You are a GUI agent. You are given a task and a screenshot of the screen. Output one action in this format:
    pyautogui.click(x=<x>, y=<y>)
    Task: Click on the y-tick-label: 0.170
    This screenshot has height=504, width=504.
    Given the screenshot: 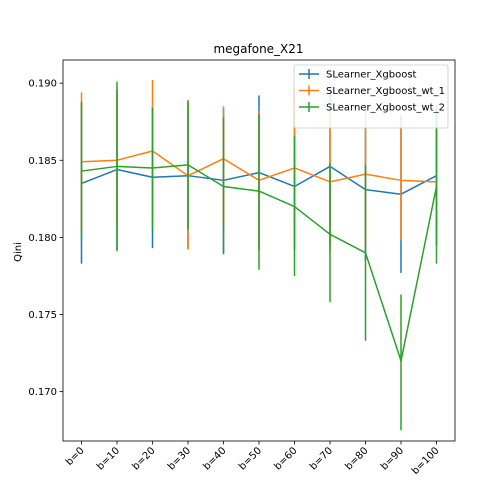 What is the action you would take?
    pyautogui.click(x=42, y=392)
    